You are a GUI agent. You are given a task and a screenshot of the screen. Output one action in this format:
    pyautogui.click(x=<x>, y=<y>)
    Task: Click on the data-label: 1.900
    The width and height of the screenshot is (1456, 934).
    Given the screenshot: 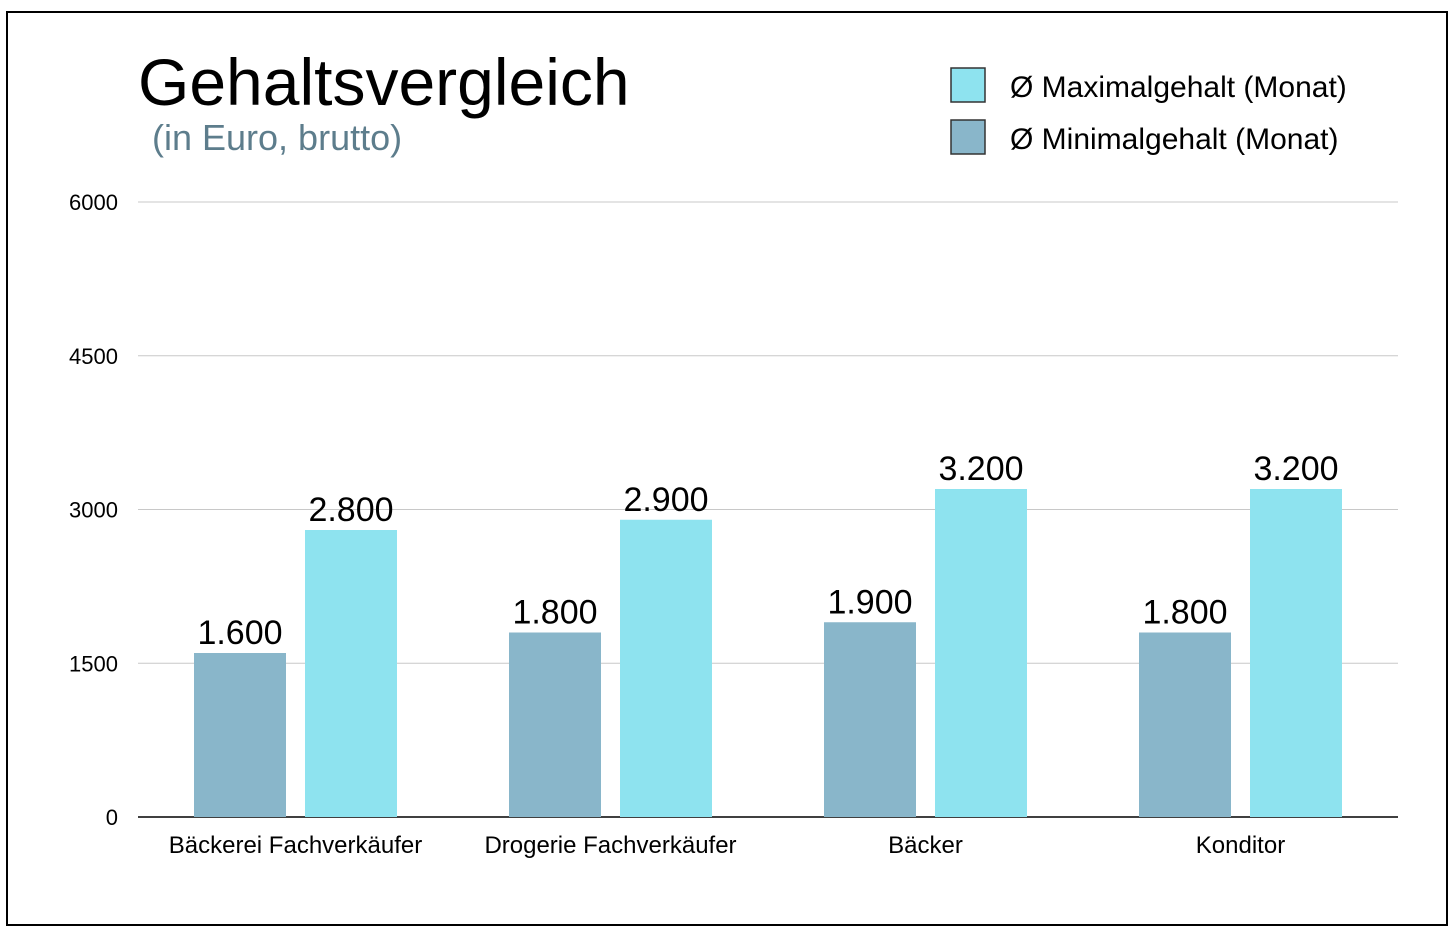 What is the action you would take?
    pyautogui.click(x=869, y=602)
    